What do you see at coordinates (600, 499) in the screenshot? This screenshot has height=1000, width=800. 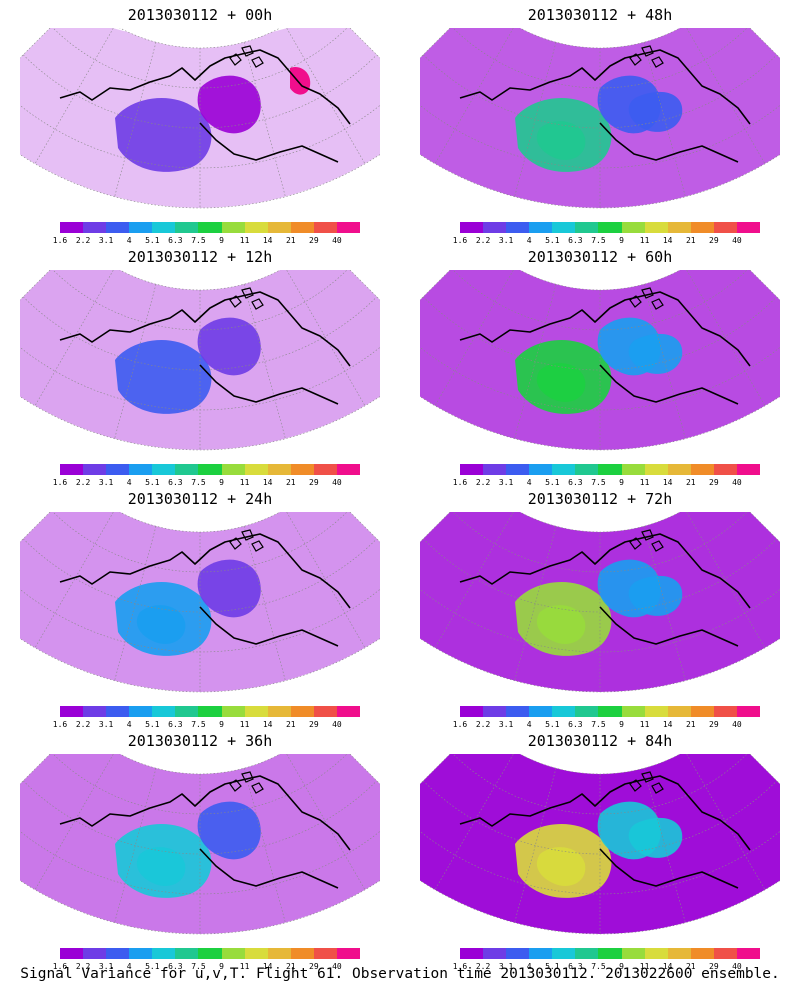 I see `panel-title: 2013030112 + 72h` at bounding box center [600, 499].